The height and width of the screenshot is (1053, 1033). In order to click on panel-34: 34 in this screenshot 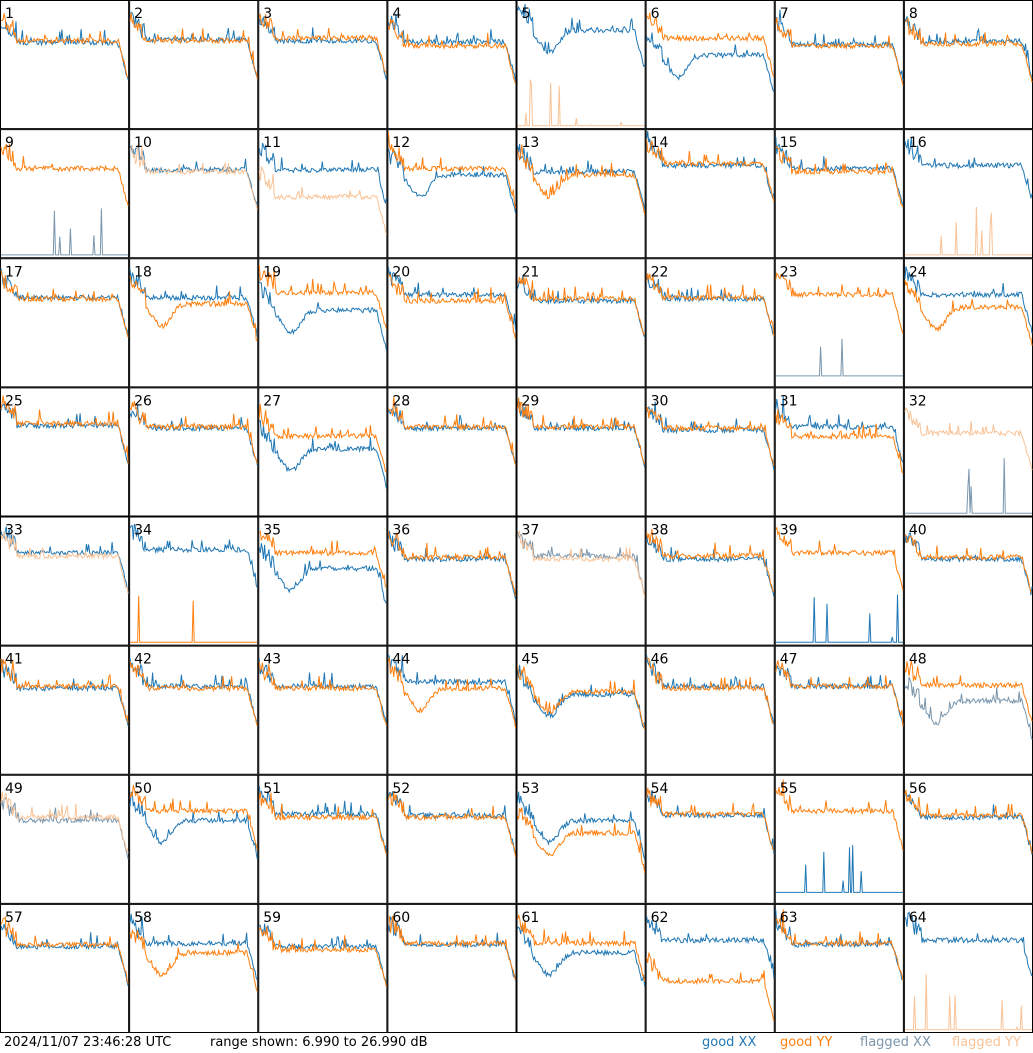, I will do `click(194, 581)`.